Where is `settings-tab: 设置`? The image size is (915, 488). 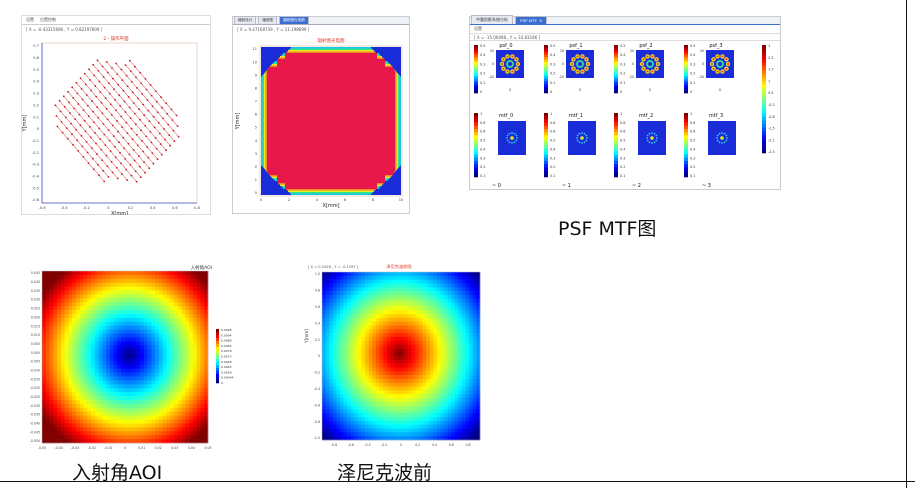 settings-tab: 设置 is located at coordinates (30, 19).